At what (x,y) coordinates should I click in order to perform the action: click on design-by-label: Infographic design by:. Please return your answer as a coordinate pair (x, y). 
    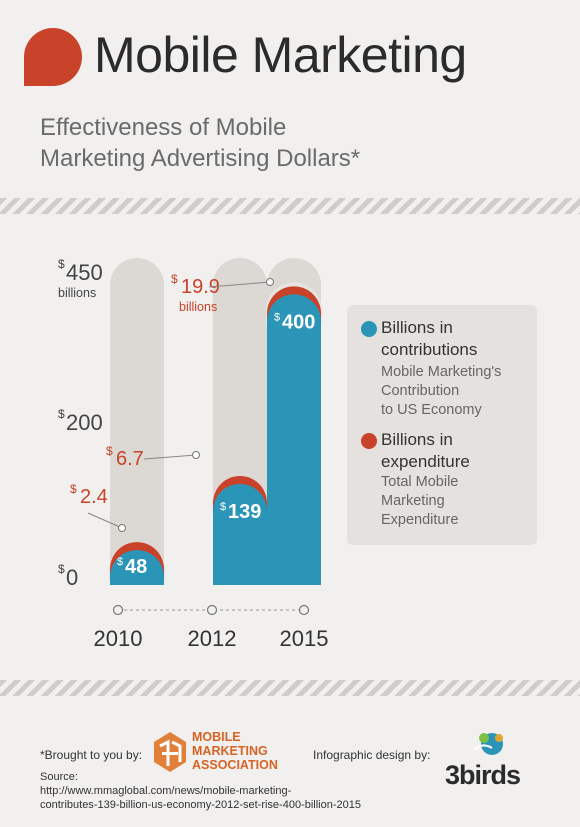
    Looking at the image, I should click on (372, 755).